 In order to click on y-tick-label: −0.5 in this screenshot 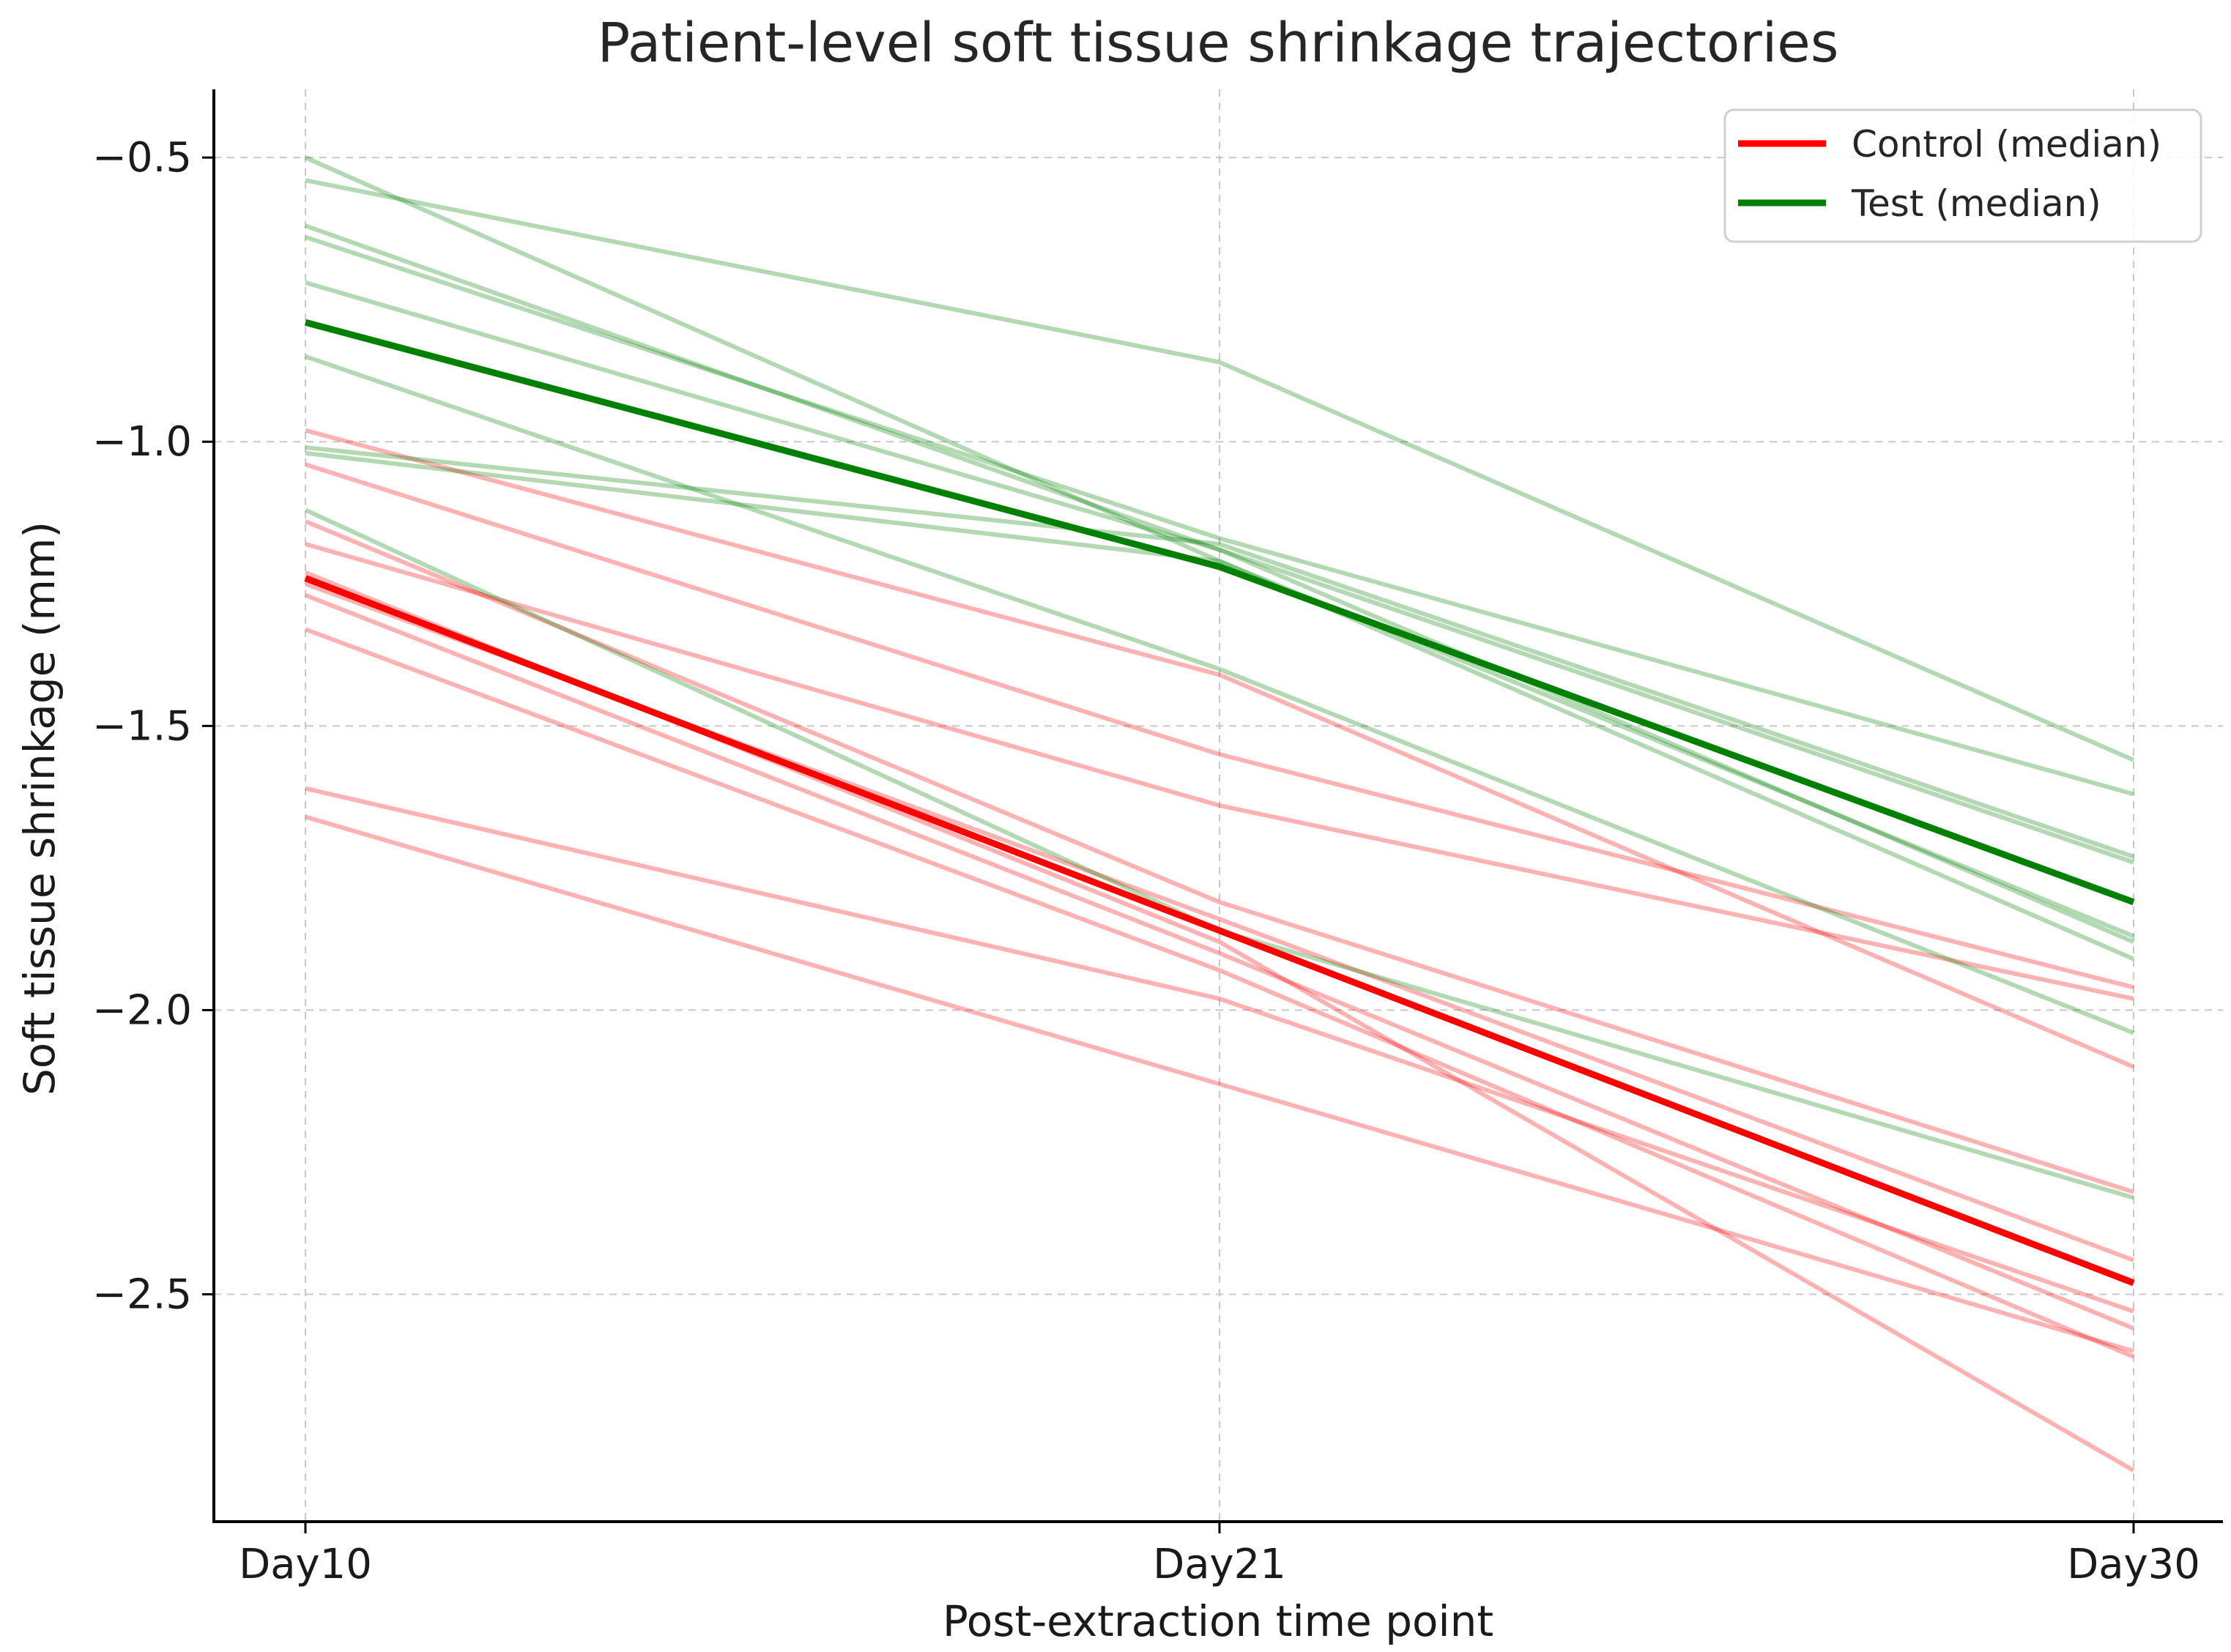, I will do `click(142, 158)`.